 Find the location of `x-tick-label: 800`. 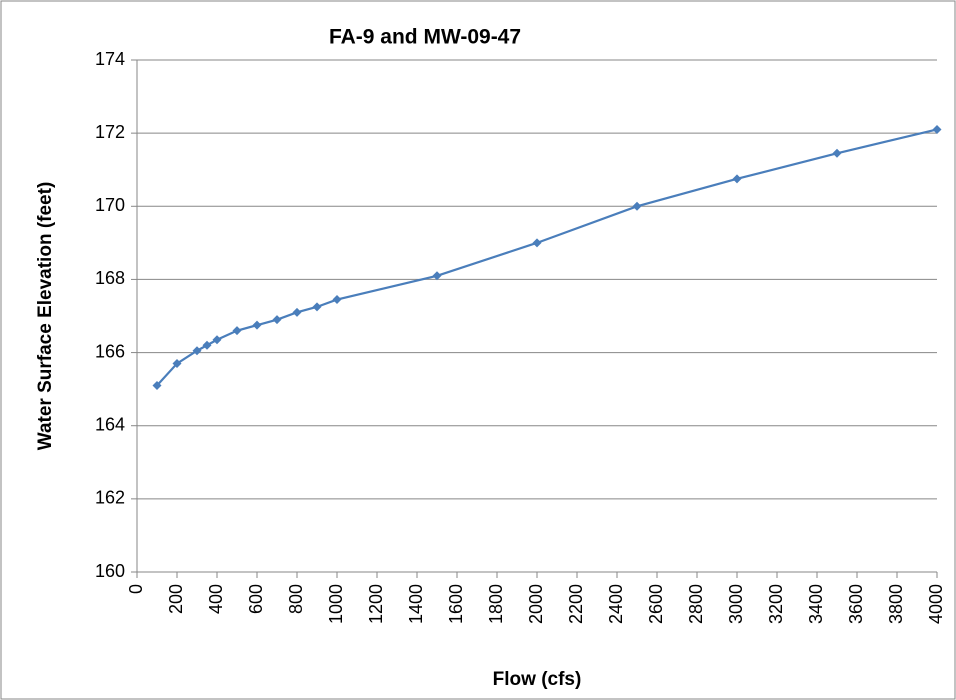

x-tick-label: 800 is located at coordinates (296, 599).